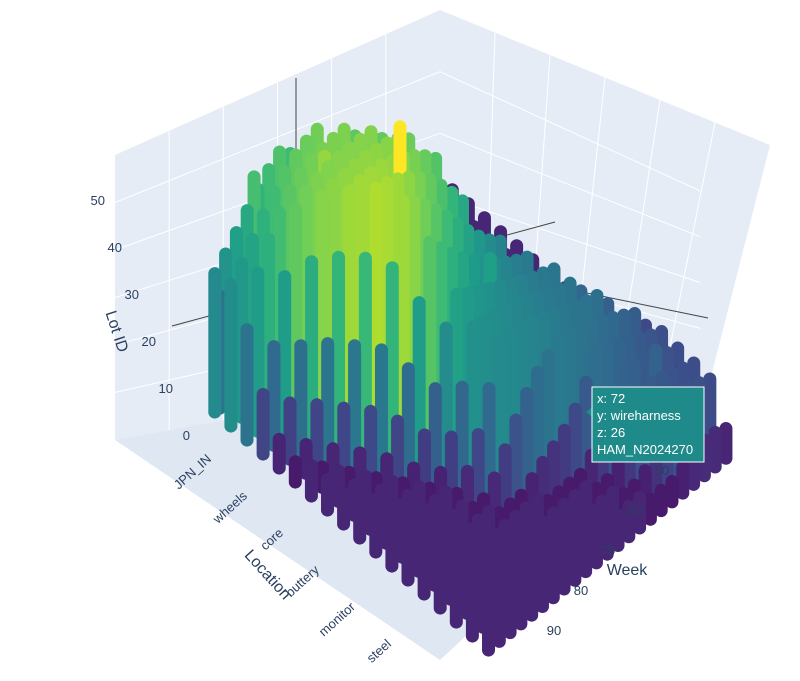 This screenshot has height=681, width=800. What do you see at coordinates (337, 619) in the screenshot?
I see `y-tick-label: monitor` at bounding box center [337, 619].